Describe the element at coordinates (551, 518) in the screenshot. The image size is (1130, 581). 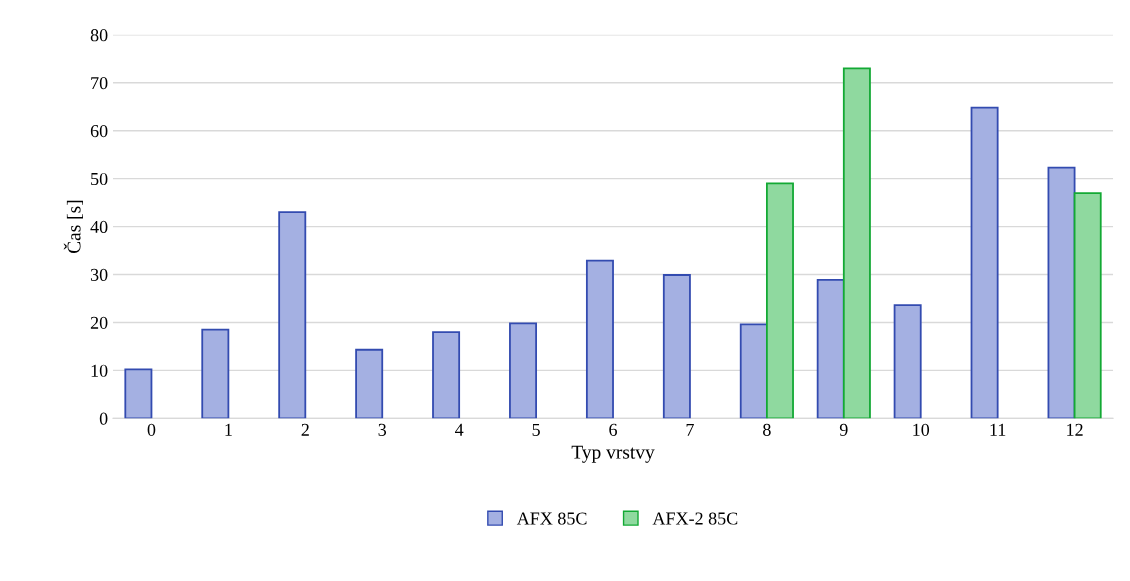
I see `legend-label: AFX 85C` at that location.